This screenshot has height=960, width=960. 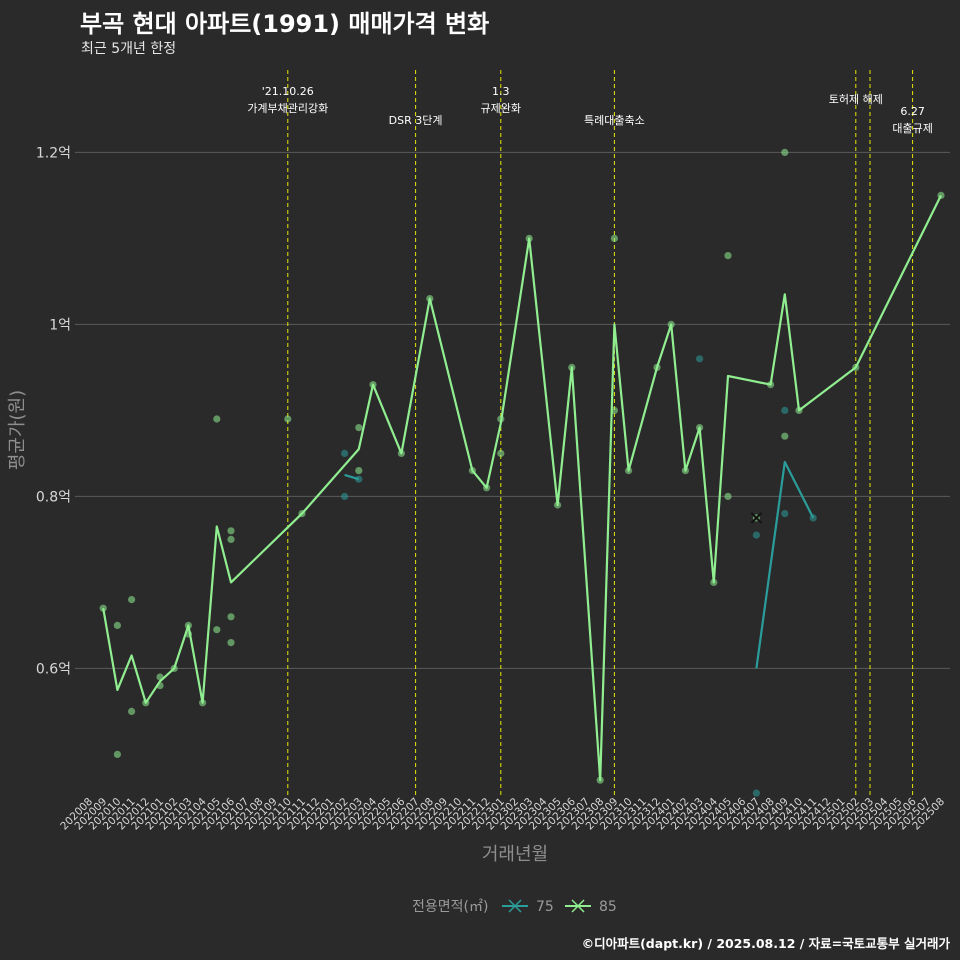 What do you see at coordinates (129, 49) in the screenshot?
I see `chart-subtitle: 최근 5개년 한정` at bounding box center [129, 49].